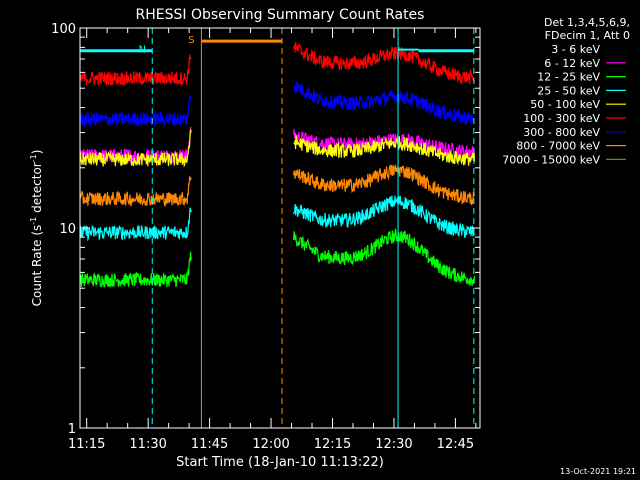 Image resolution: width=640 pixels, height=480 pixels. I want to click on x-tick-label: 12:00, so click(270, 444).